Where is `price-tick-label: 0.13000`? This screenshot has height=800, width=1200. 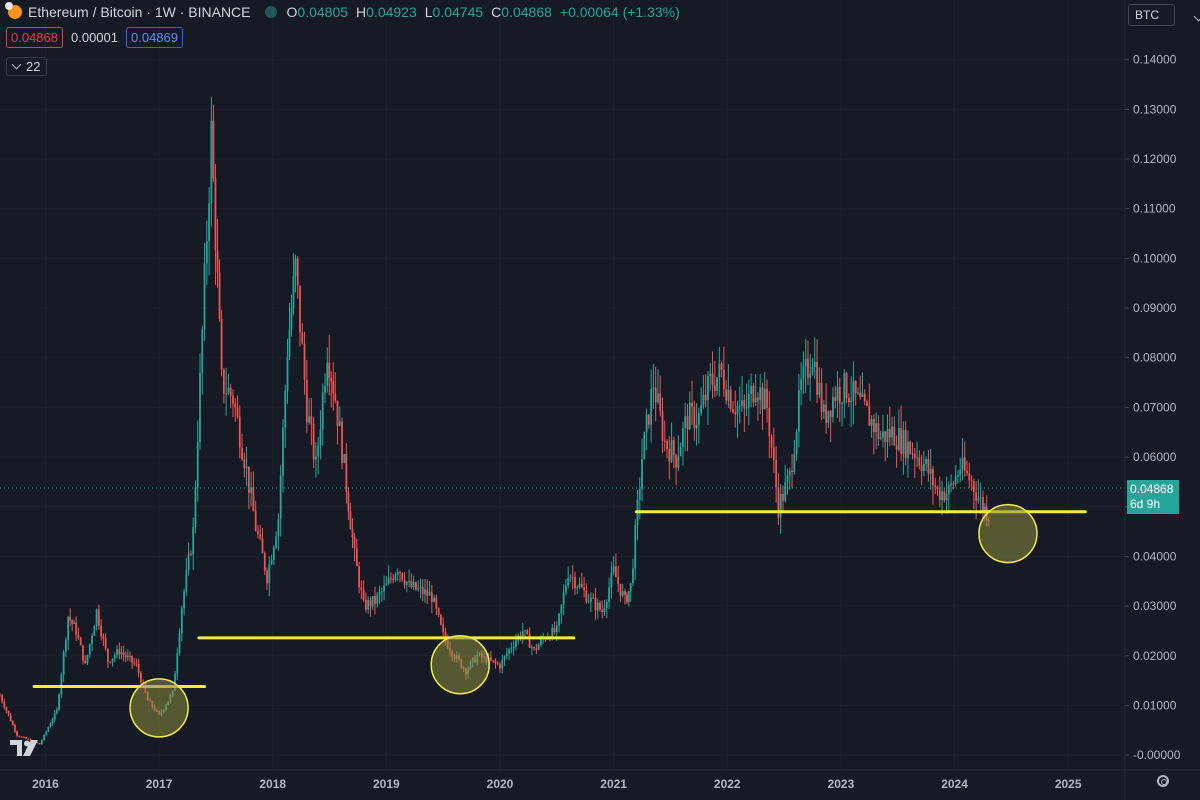
price-tick-label: 0.13000 is located at coordinates (1155, 109).